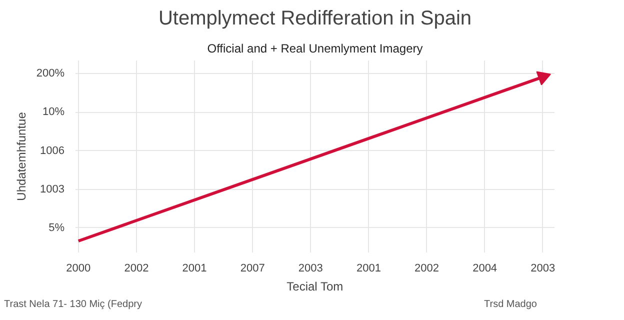 This screenshot has width=624, height=320. What do you see at coordinates (252, 268) in the screenshot?
I see `x-tick-label: 2007` at bounding box center [252, 268].